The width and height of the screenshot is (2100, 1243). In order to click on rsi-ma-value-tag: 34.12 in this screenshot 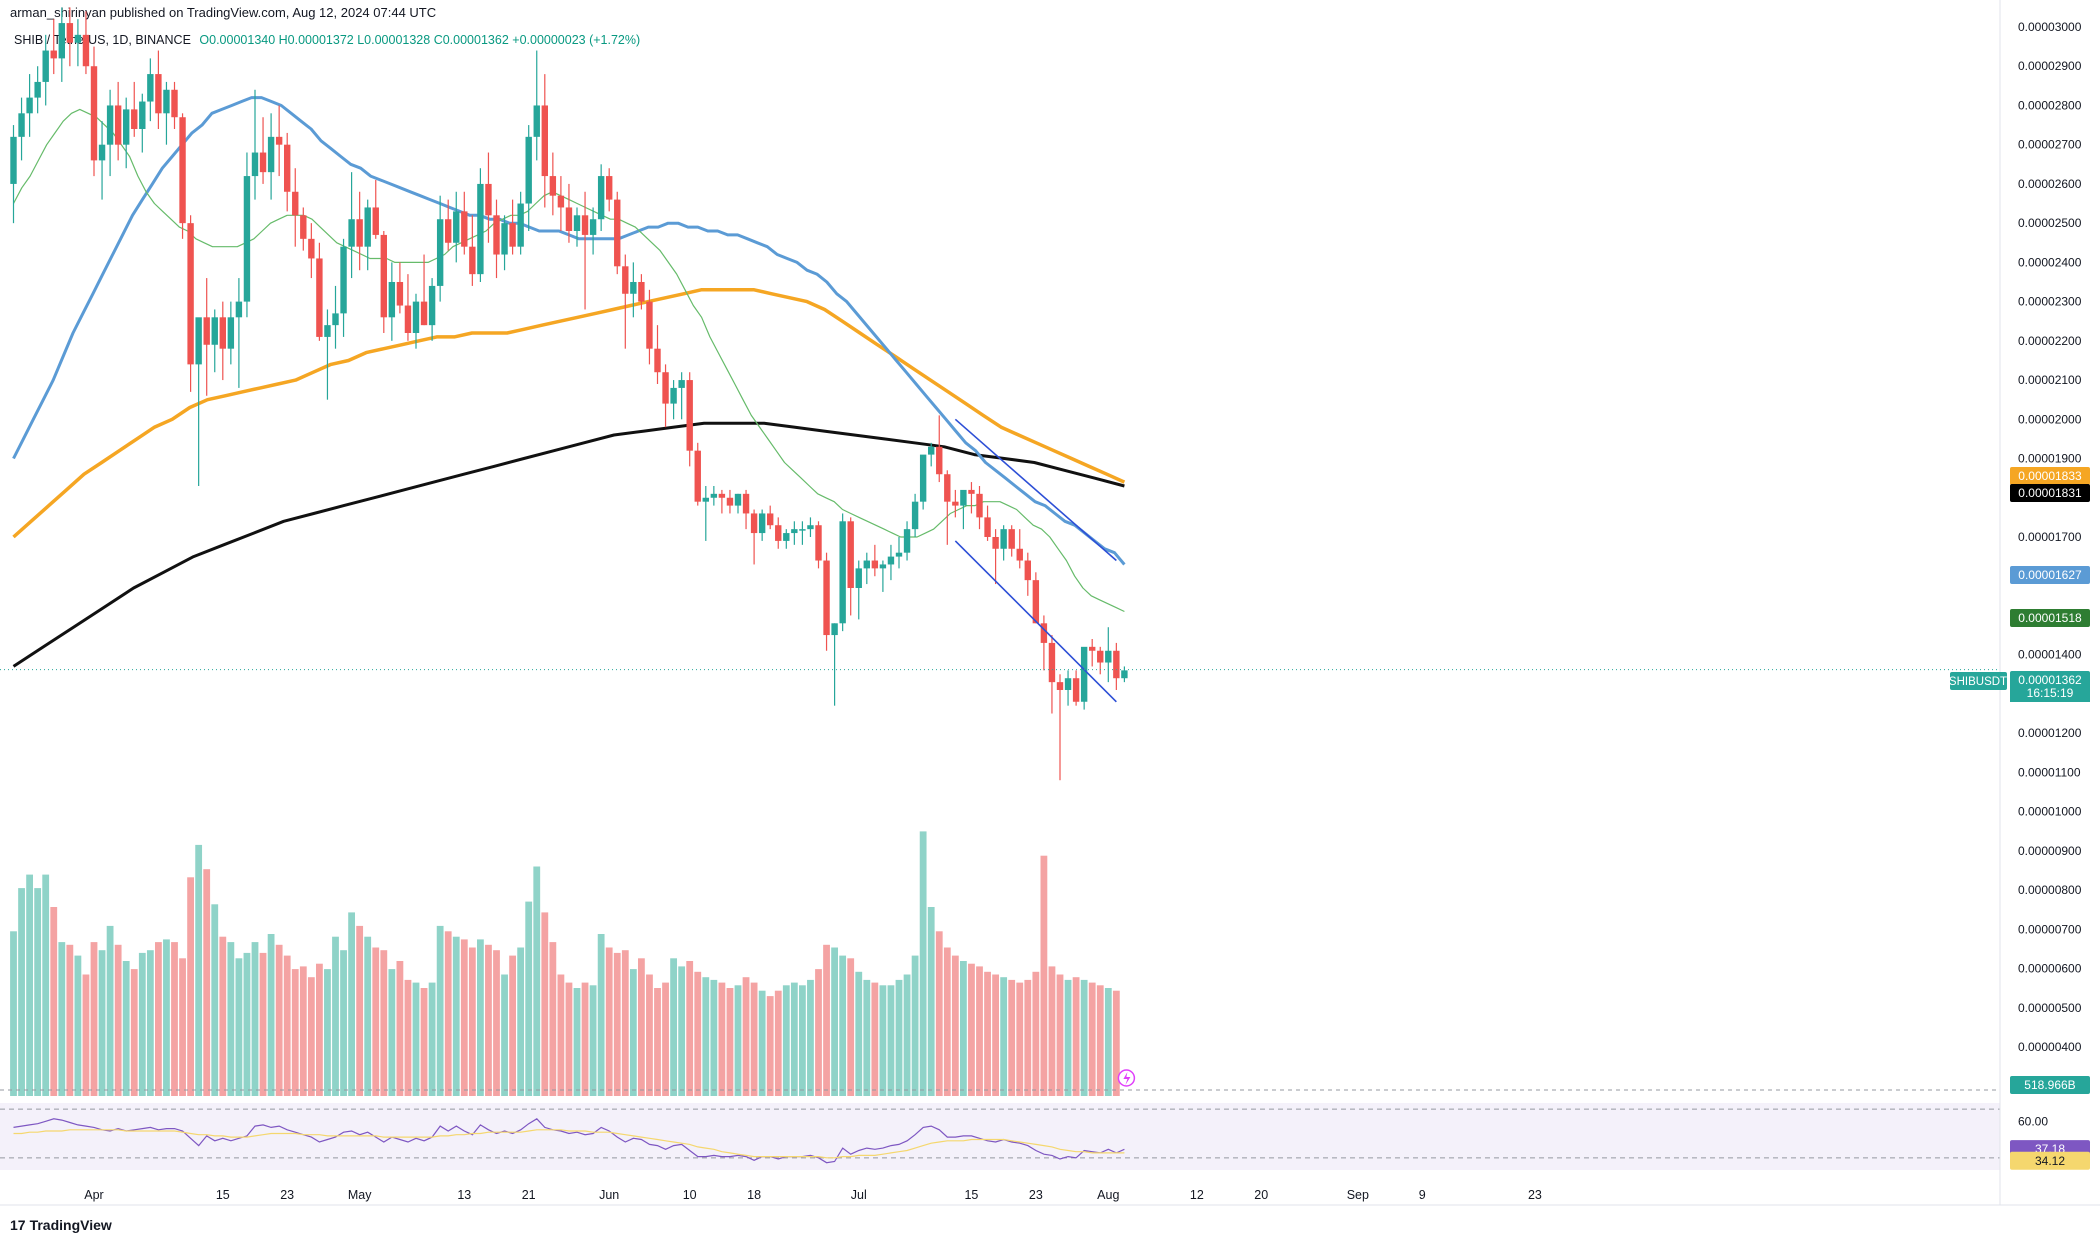, I will do `click(2050, 1161)`.